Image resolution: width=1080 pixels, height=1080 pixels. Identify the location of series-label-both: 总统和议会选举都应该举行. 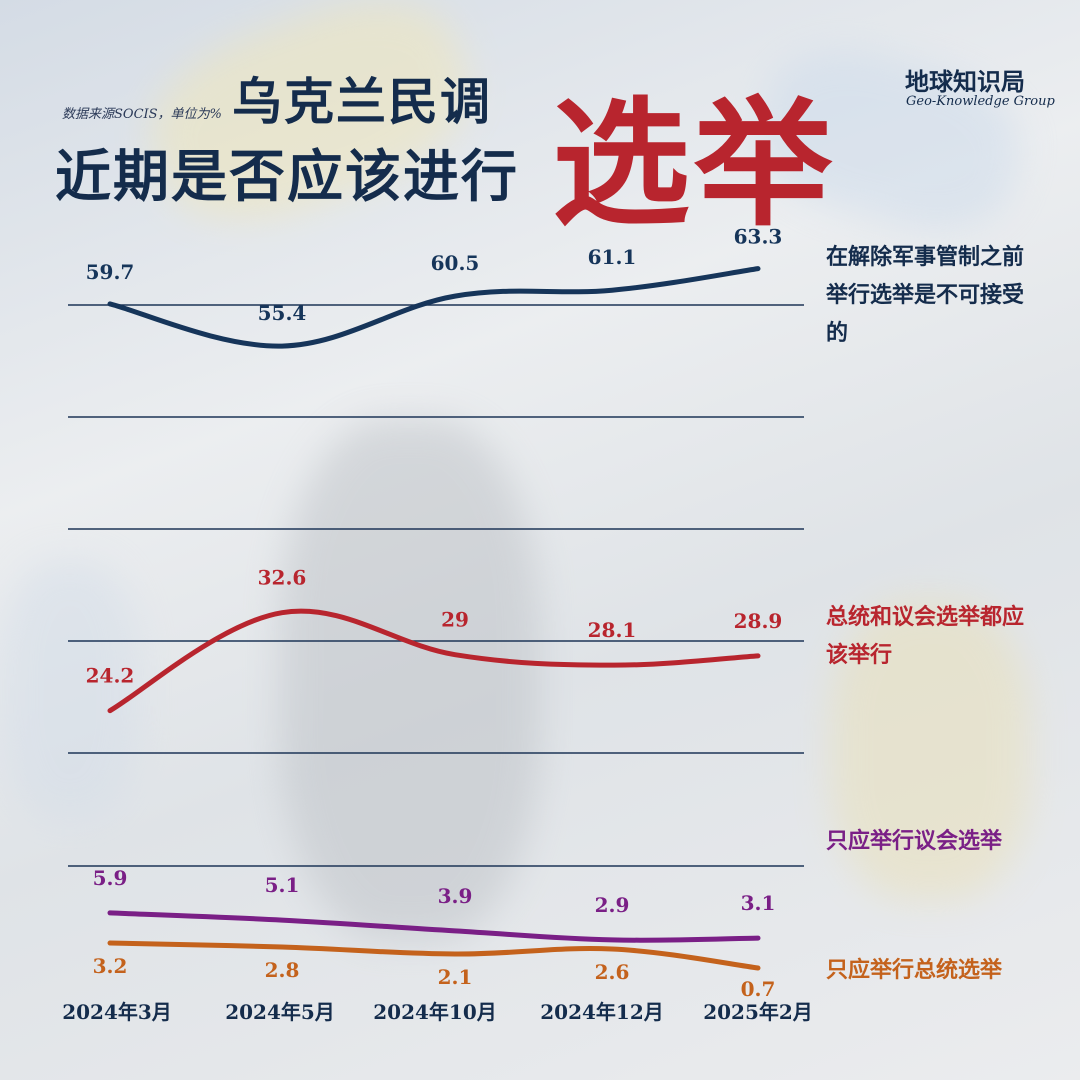
(925, 636).